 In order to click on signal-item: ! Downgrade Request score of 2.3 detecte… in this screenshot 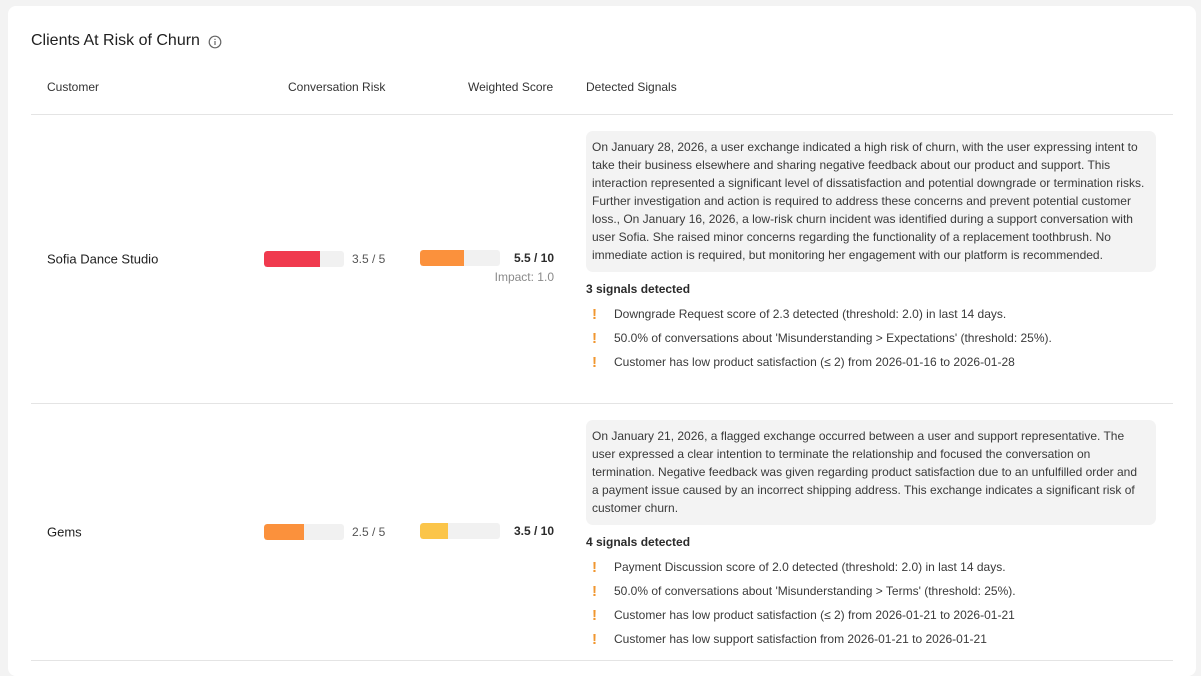, I will do `click(871, 314)`.